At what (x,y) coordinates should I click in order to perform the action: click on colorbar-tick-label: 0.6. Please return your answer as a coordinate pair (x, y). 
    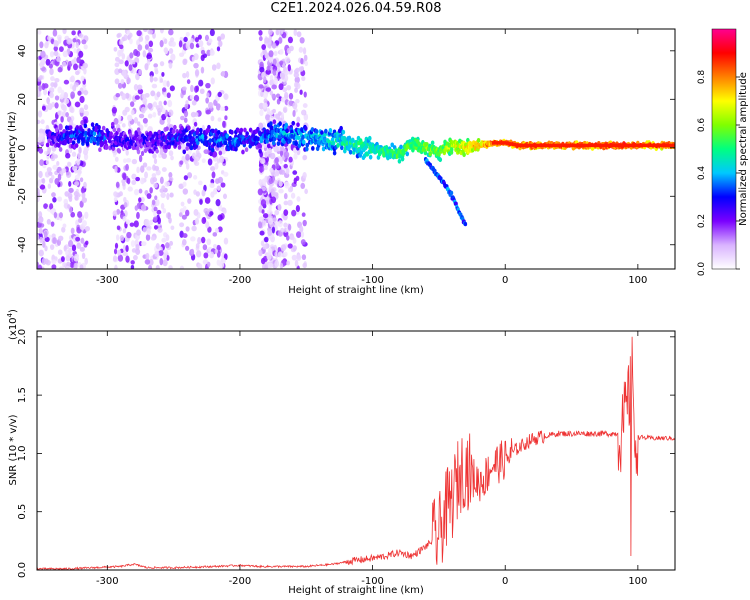
    Looking at the image, I should click on (702, 125).